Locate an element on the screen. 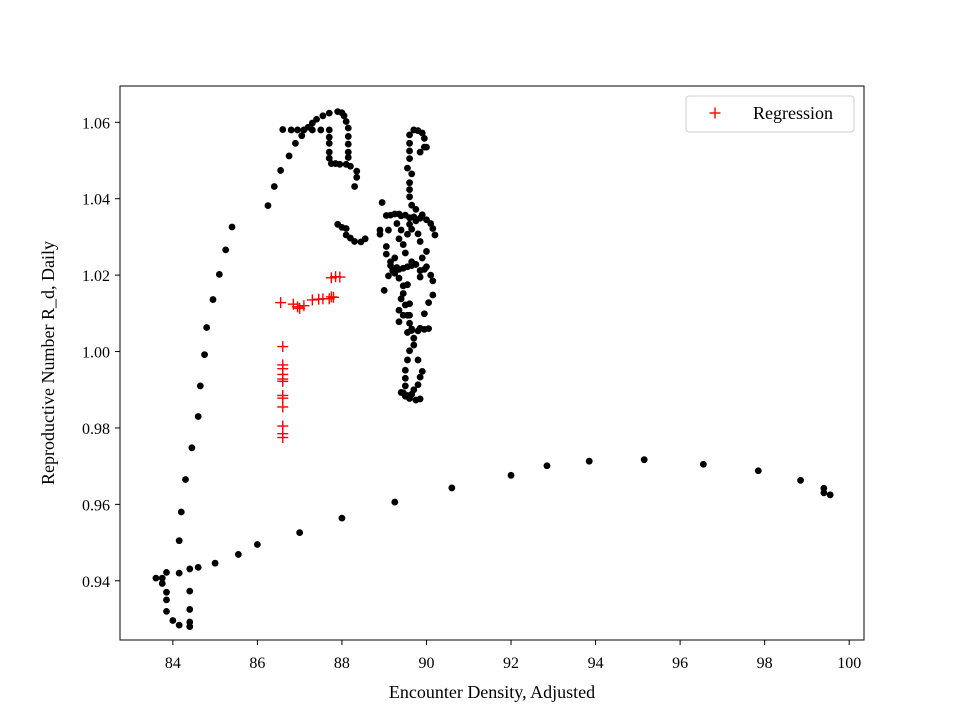  y-tick-label: 0.94 is located at coordinates (96, 582).